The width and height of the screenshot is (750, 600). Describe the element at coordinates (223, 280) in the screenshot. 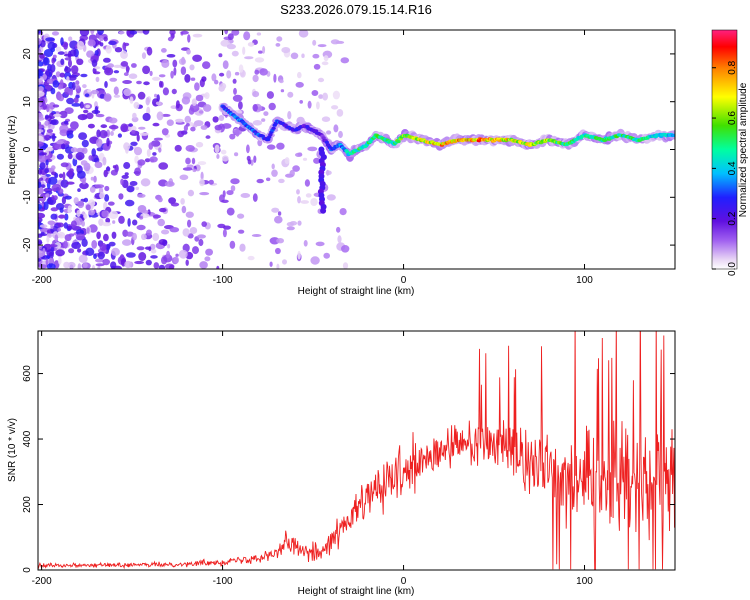

I see `spectrogram-x-tick-label: -100` at that location.